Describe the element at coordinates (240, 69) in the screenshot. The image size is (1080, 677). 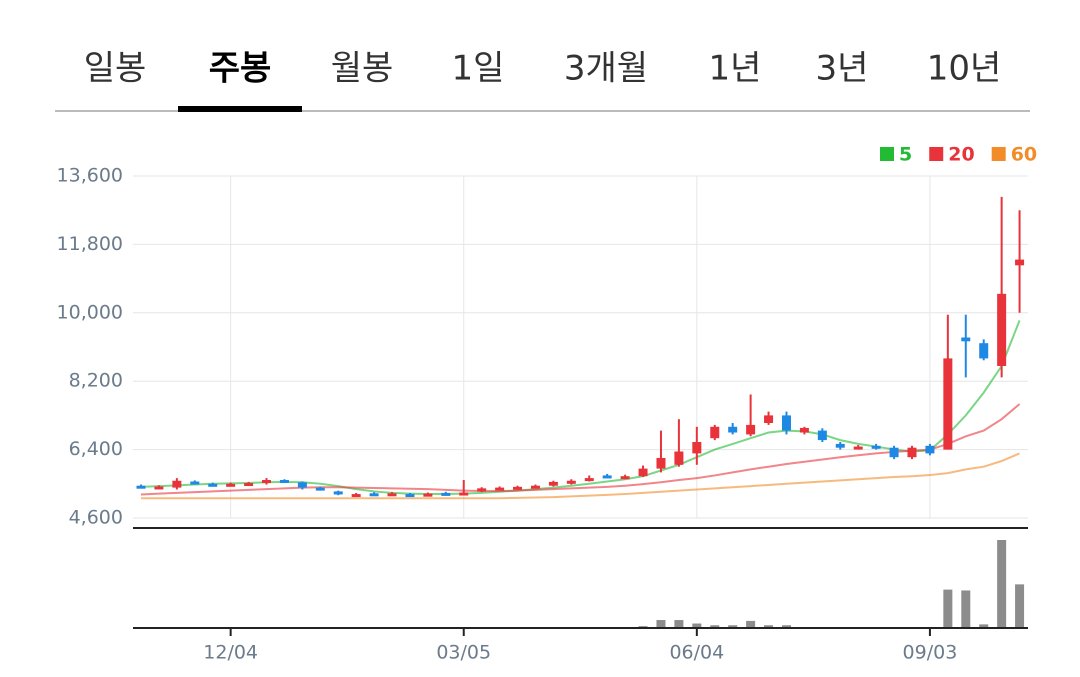
I see `tab: 주봉` at that location.